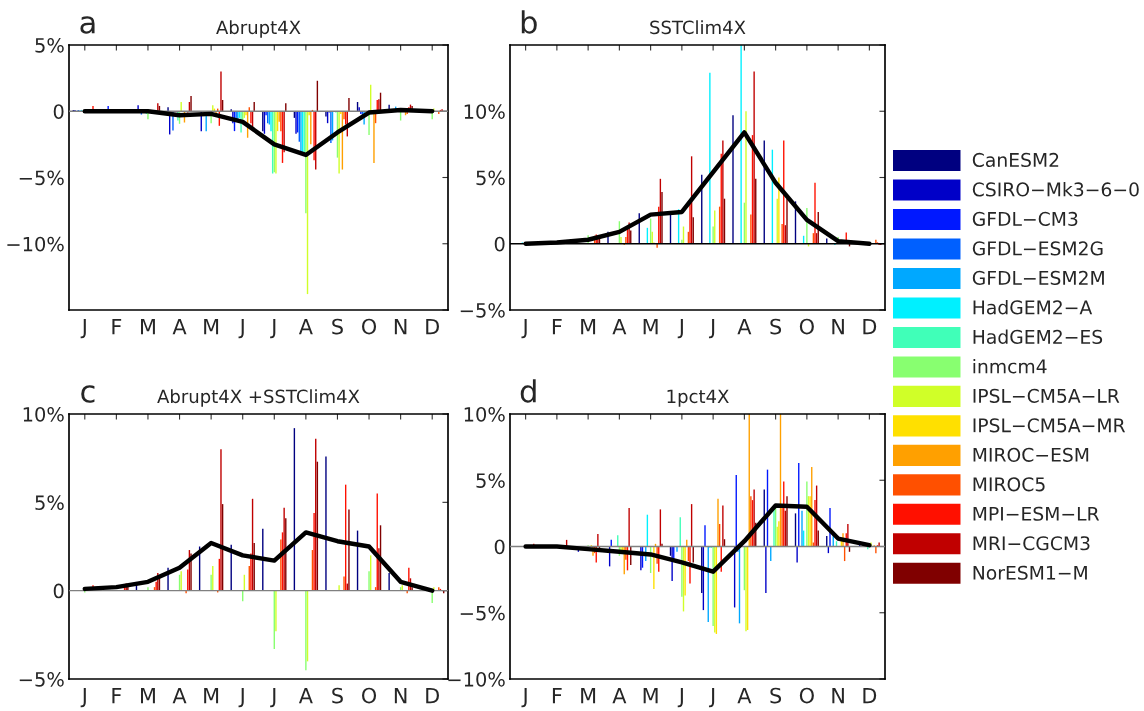  What do you see at coordinates (1036, 513) in the screenshot?
I see `legend-label: MPI−ESM−LR` at bounding box center [1036, 513].